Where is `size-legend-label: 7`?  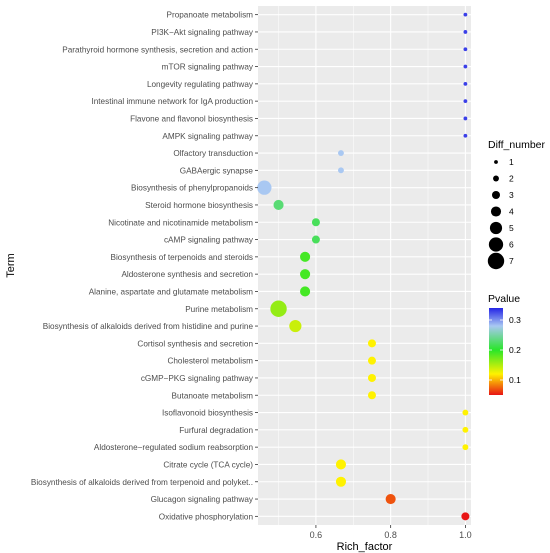 size-legend-label: 7 is located at coordinates (511, 261).